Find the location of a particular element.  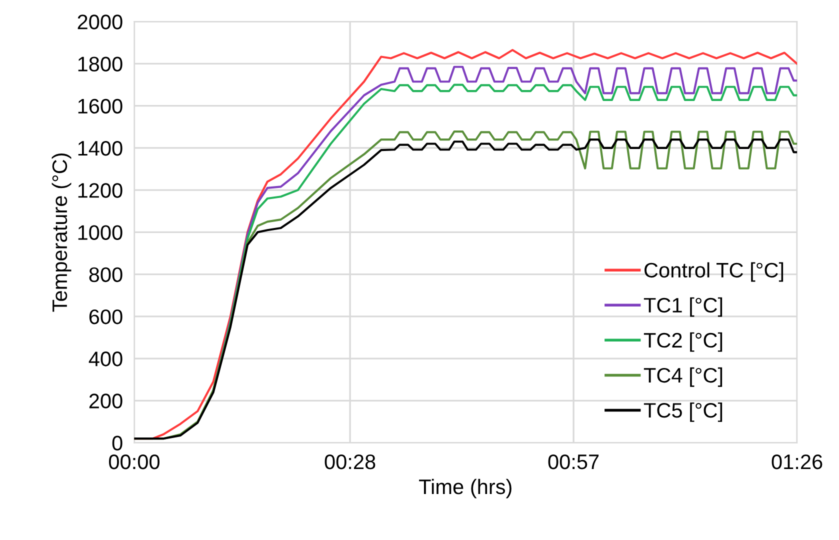

y-tick-label: 2000 is located at coordinates (100, 22).